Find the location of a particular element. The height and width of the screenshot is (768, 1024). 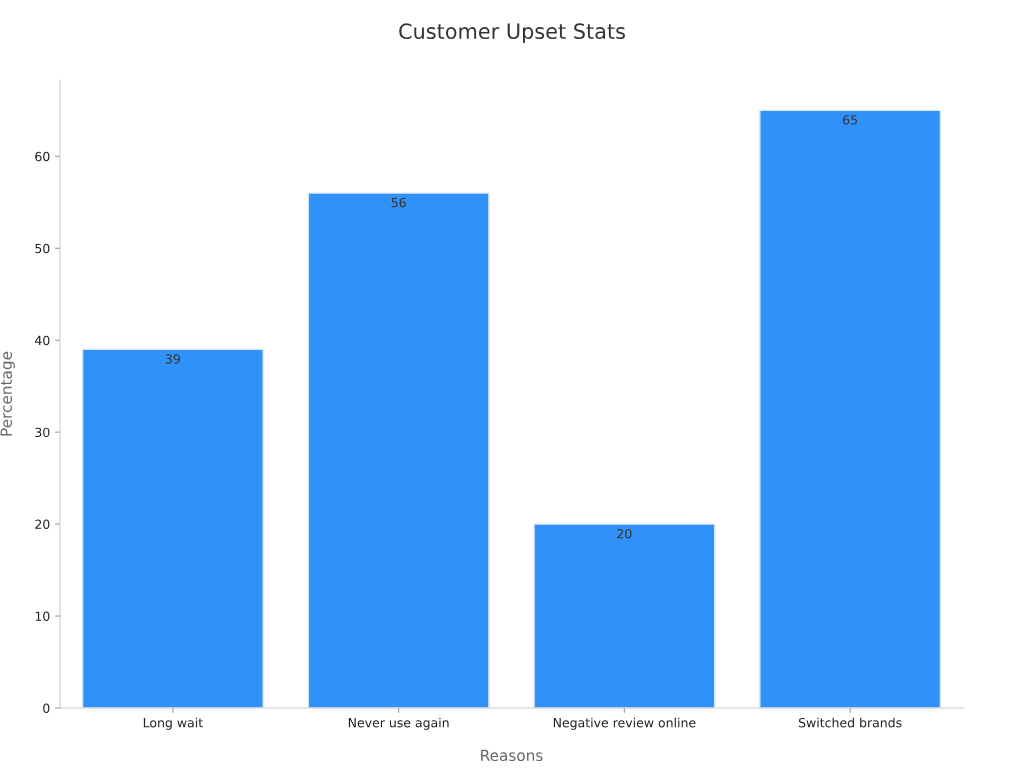

y-tick-label: 0 is located at coordinates (46, 708).